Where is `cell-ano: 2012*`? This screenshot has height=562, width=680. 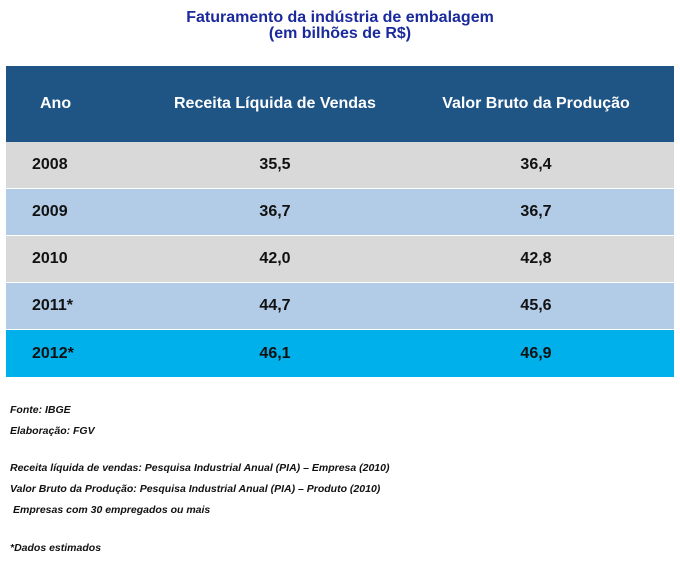 cell-ano: 2012* is located at coordinates (53, 353).